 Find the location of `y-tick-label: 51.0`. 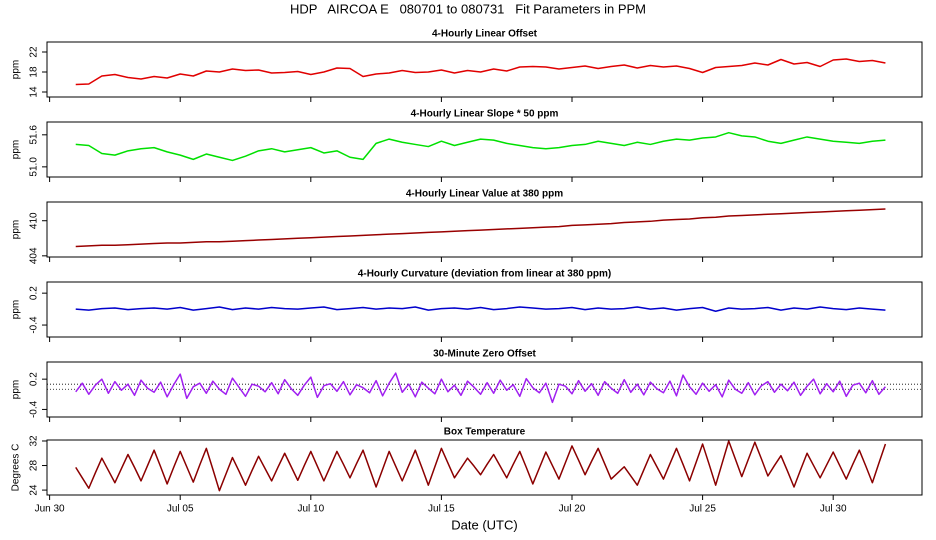

y-tick-label: 51.0 is located at coordinates (34, 167).